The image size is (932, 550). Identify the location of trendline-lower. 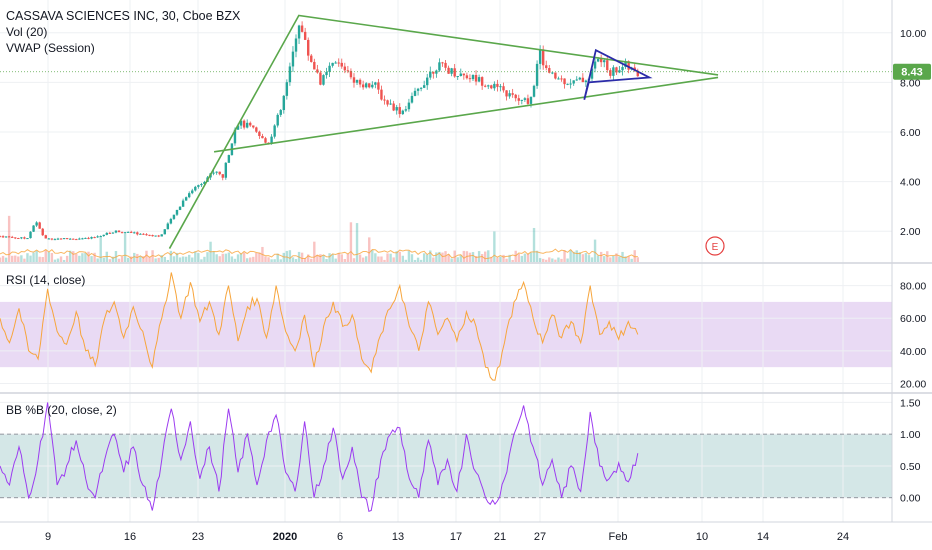
(466, 114).